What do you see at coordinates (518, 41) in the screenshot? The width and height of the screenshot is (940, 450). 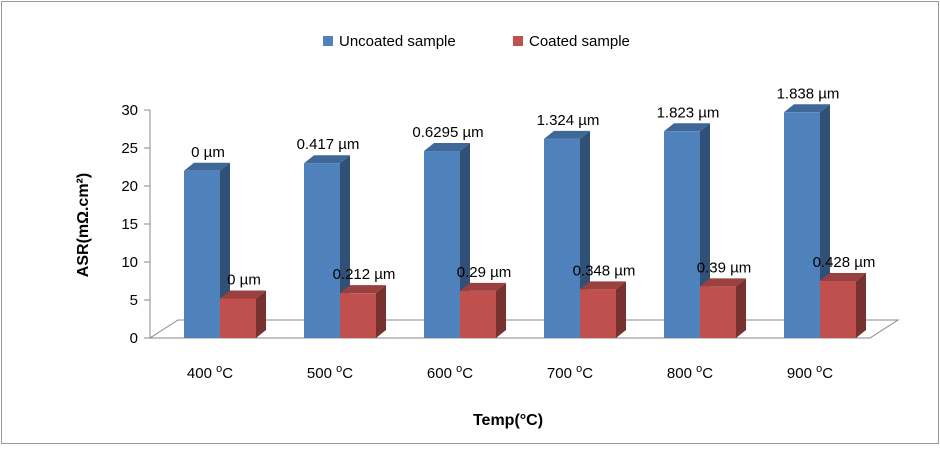 I see `legend-swatch-coated` at bounding box center [518, 41].